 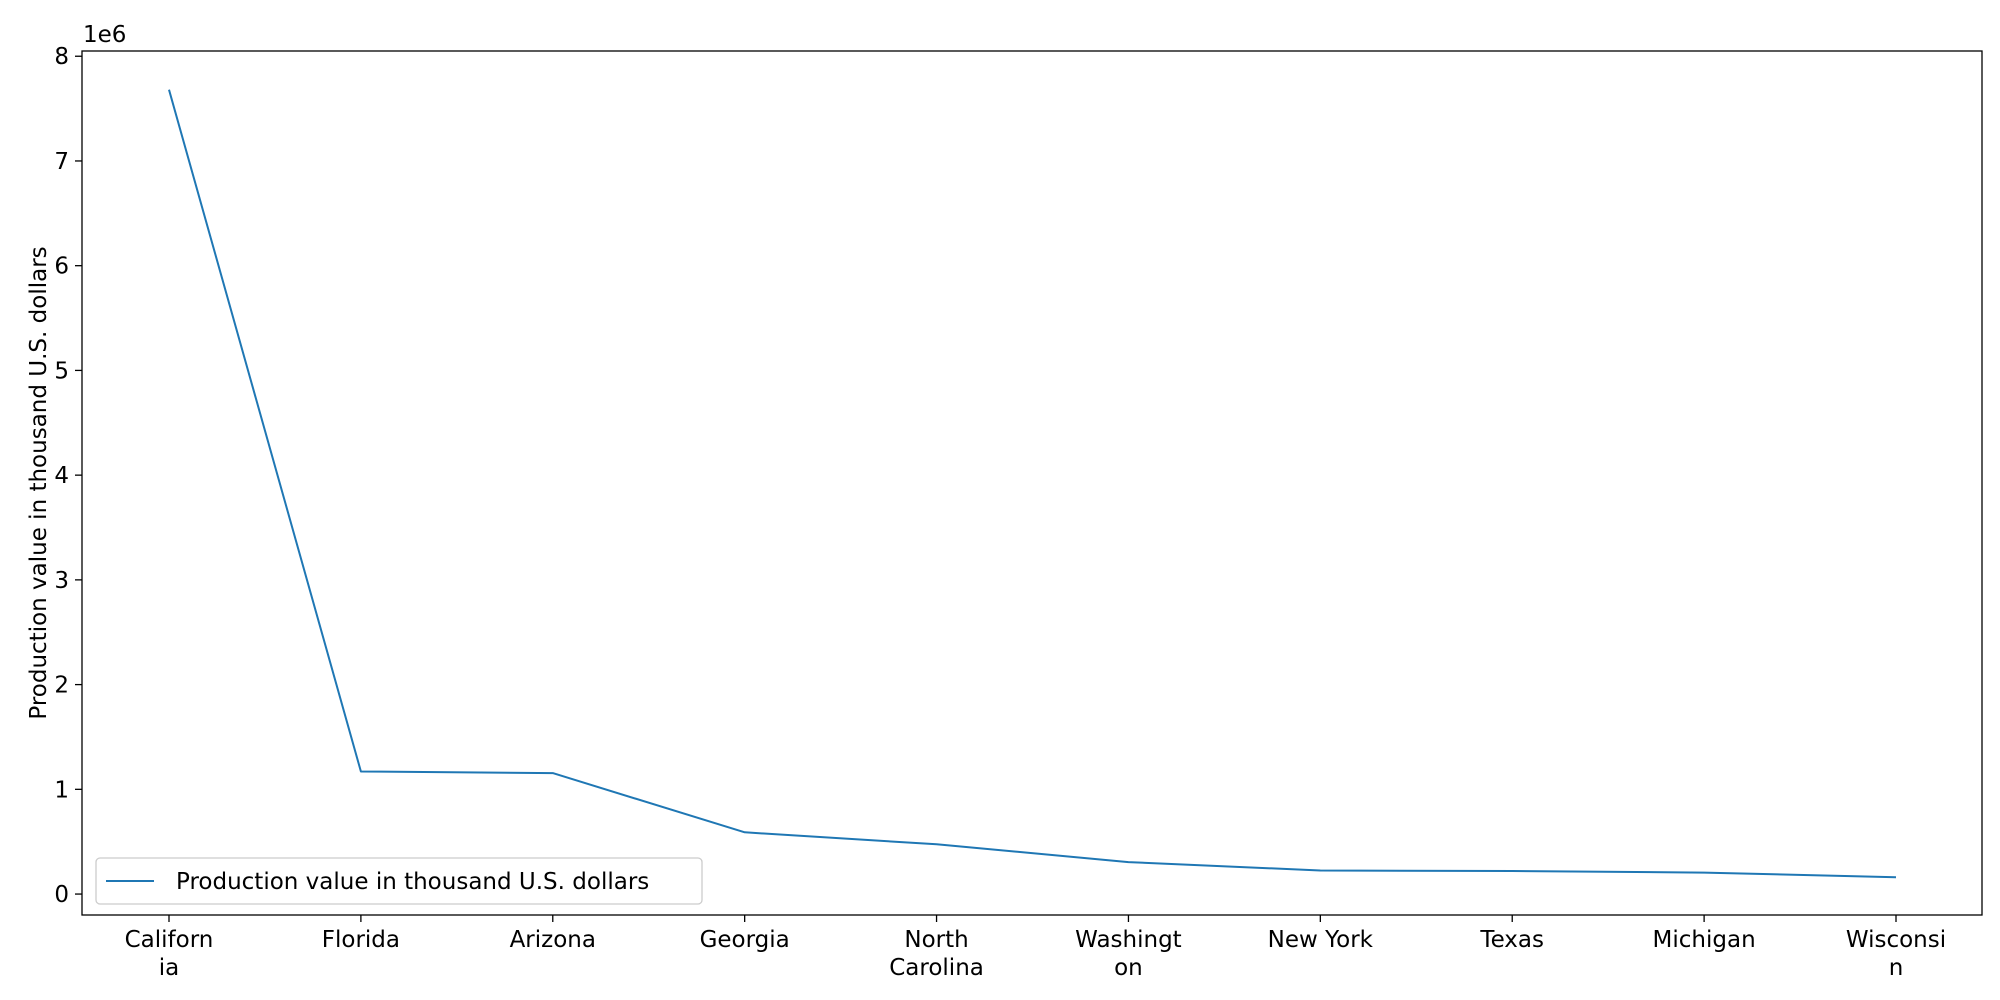 What do you see at coordinates (61, 790) in the screenshot?
I see `y-tick-label: 1` at bounding box center [61, 790].